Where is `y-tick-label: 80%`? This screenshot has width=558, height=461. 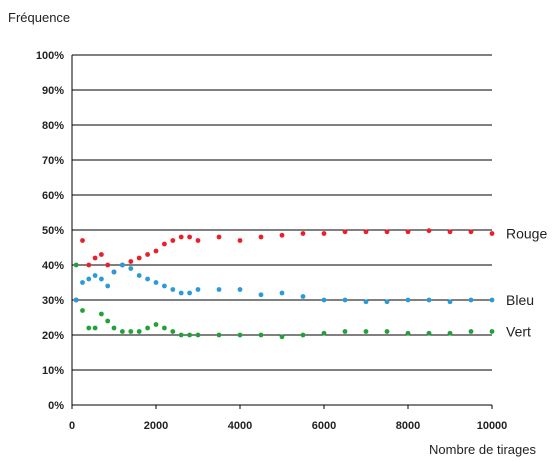
y-tick-label: 80% is located at coordinates (53, 126).